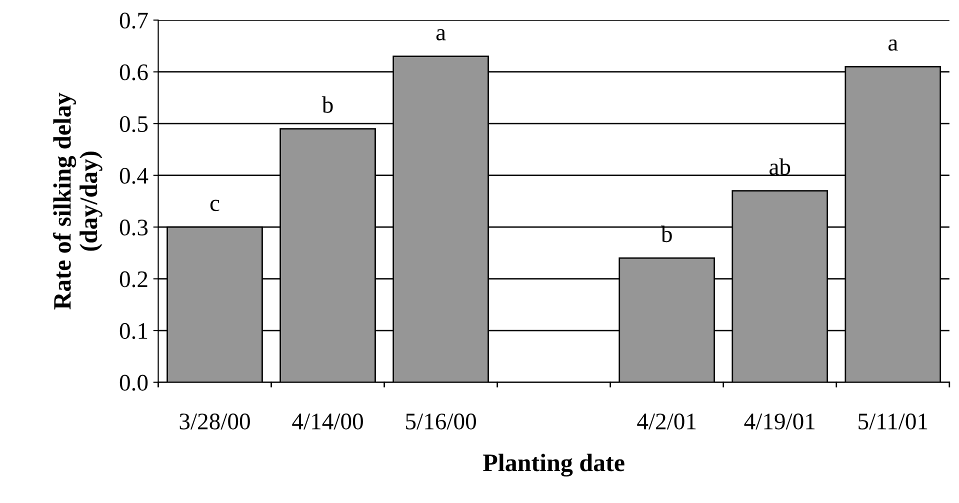 The image size is (959, 503). What do you see at coordinates (666, 422) in the screenshot?
I see `x-tick-label: 4/2/01` at bounding box center [666, 422].